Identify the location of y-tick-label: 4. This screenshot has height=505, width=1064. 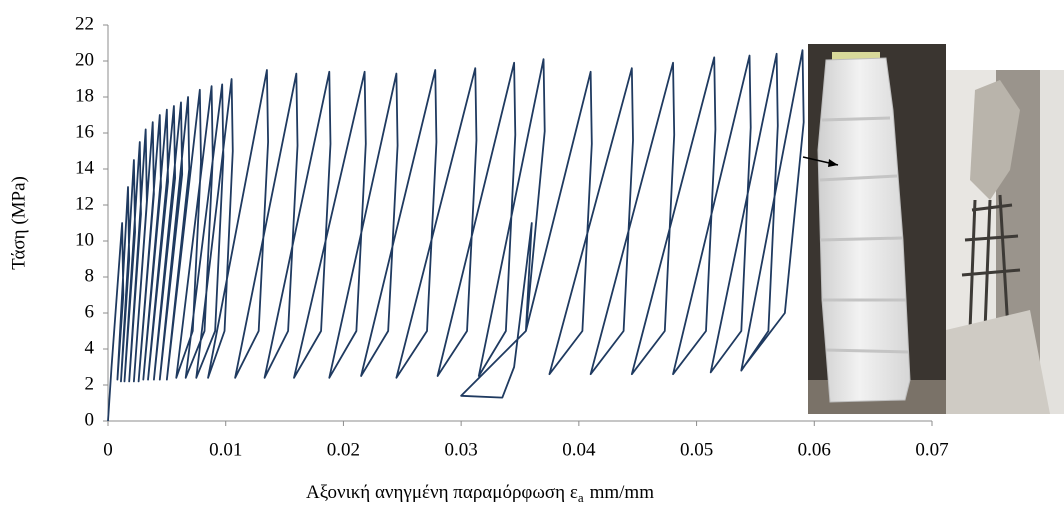
(90, 347).